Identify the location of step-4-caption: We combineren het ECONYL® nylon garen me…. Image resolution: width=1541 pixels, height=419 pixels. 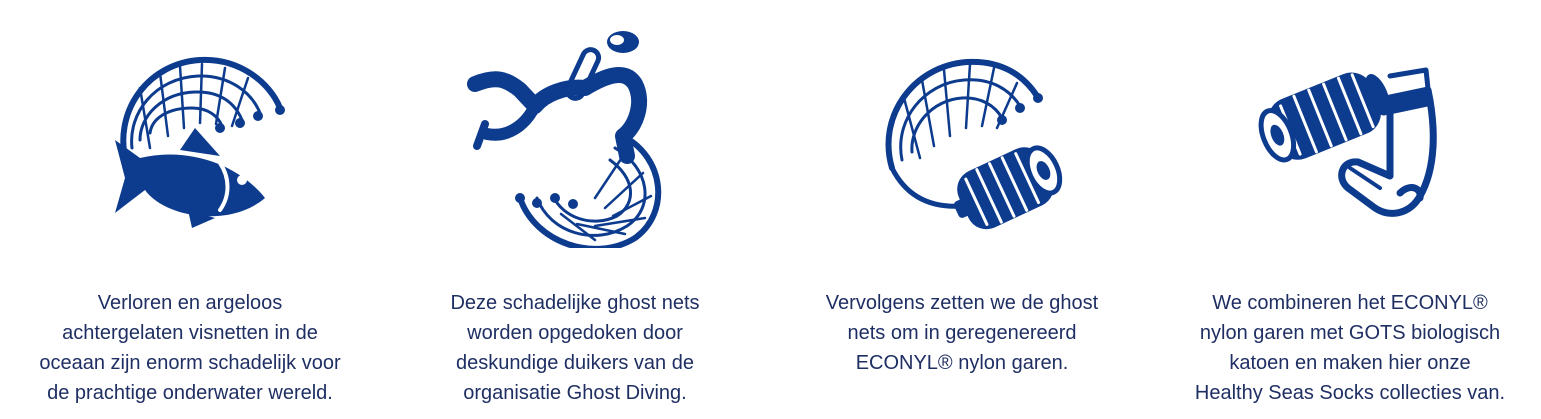
(1350, 348).